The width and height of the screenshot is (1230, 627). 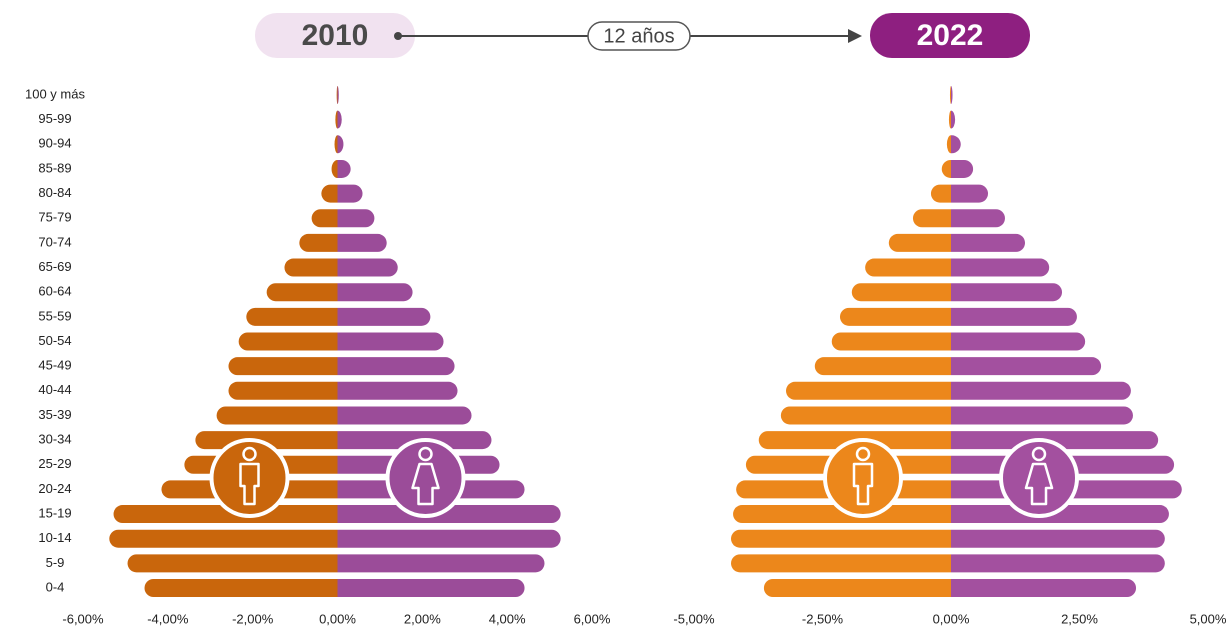 I want to click on category-label: 90-94, so click(x=54, y=143).